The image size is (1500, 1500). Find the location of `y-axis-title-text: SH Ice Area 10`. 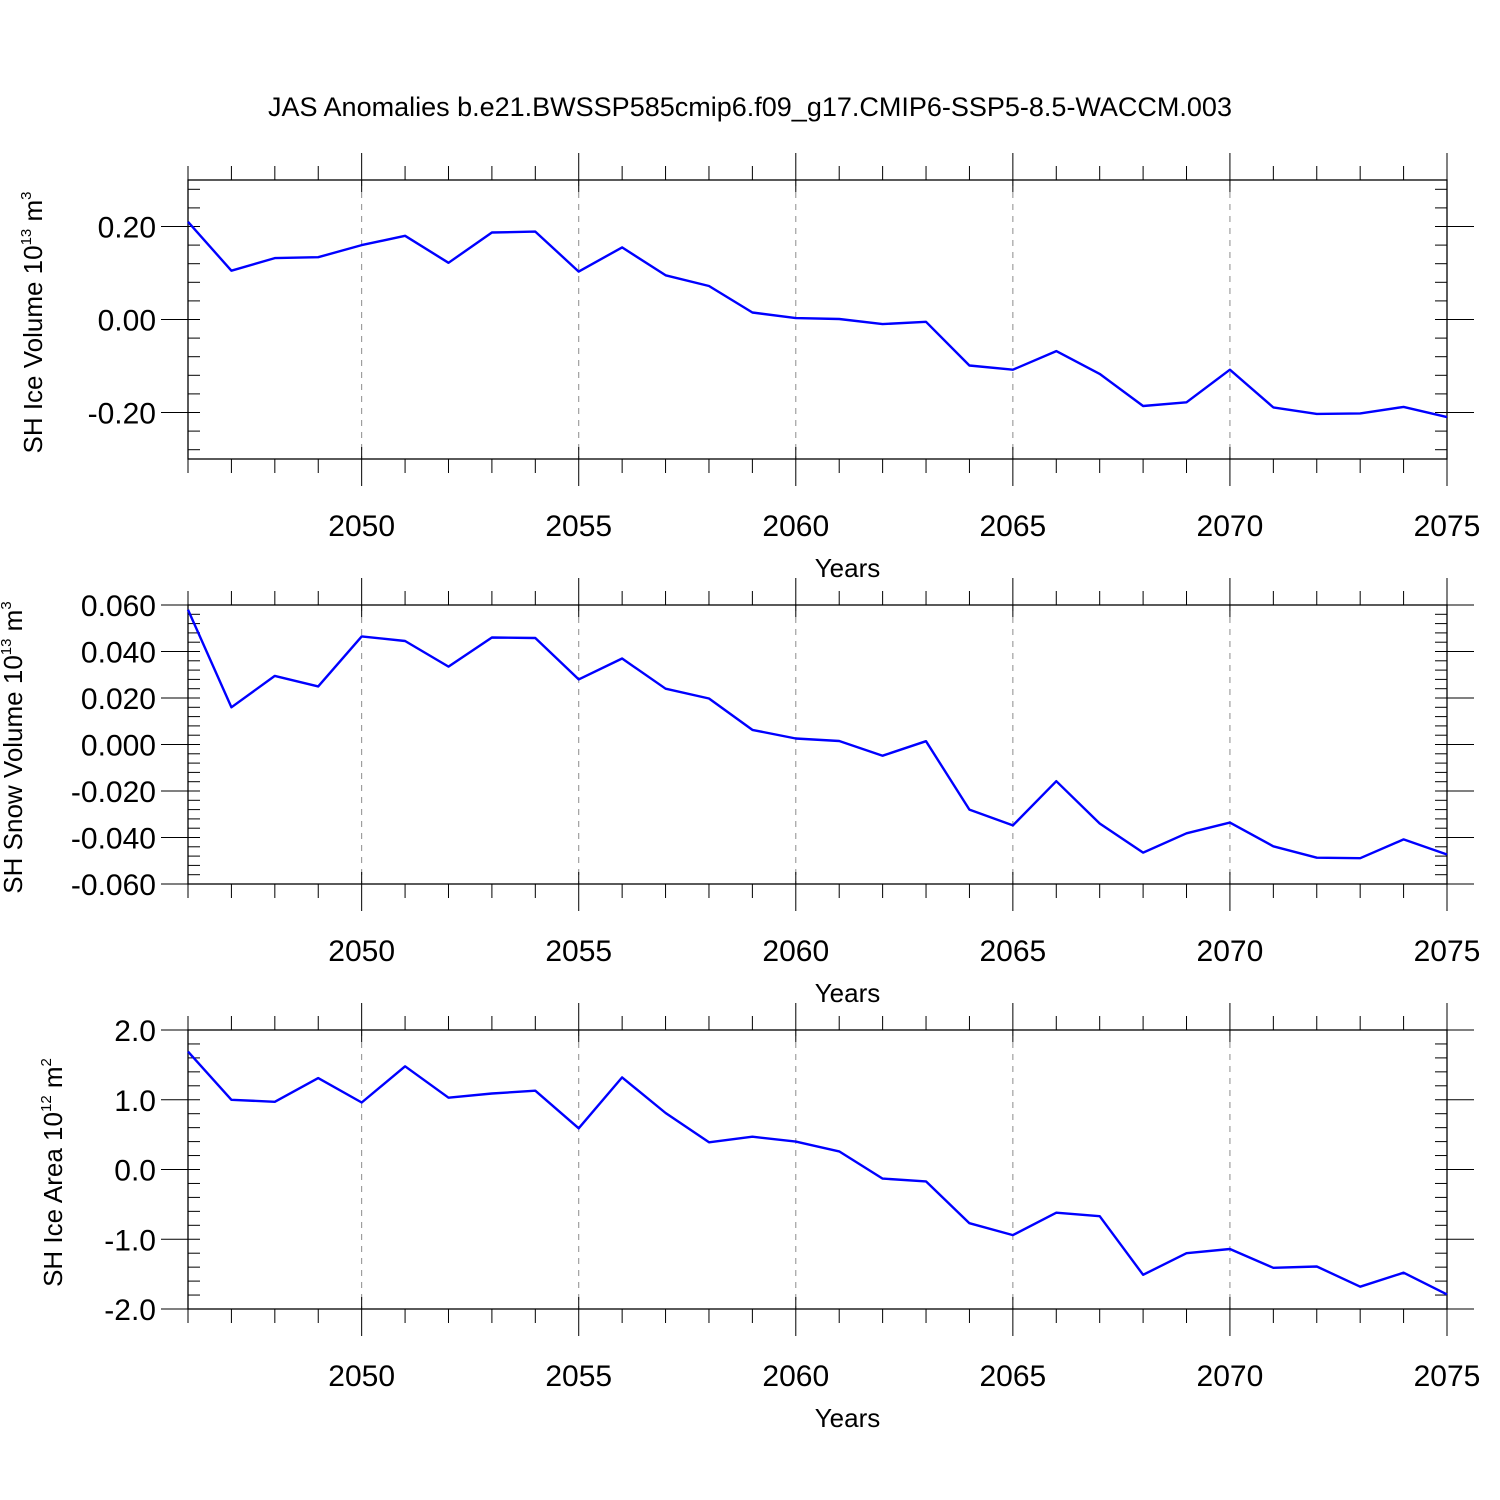

y-axis-title-text: SH Ice Area 10 is located at coordinates (53, 1199).